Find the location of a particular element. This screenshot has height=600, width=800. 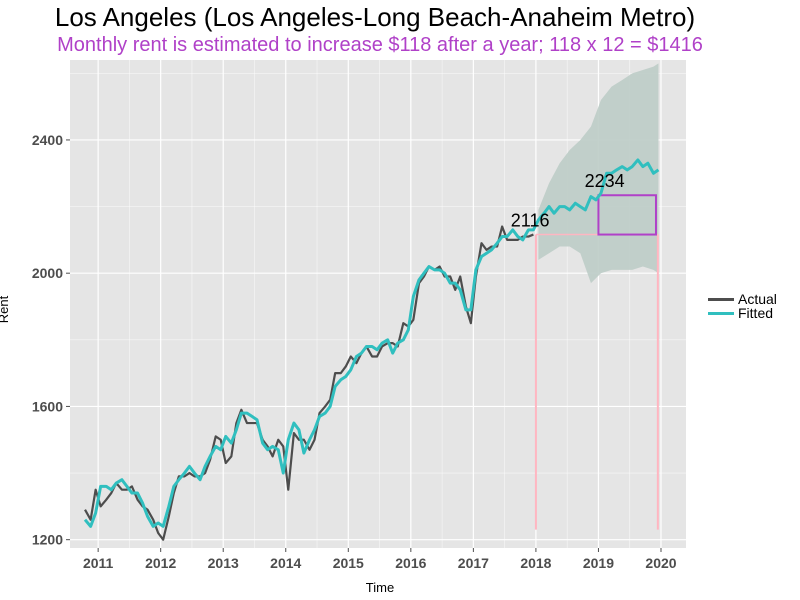

annotation-label: 2116 is located at coordinates (530, 221).